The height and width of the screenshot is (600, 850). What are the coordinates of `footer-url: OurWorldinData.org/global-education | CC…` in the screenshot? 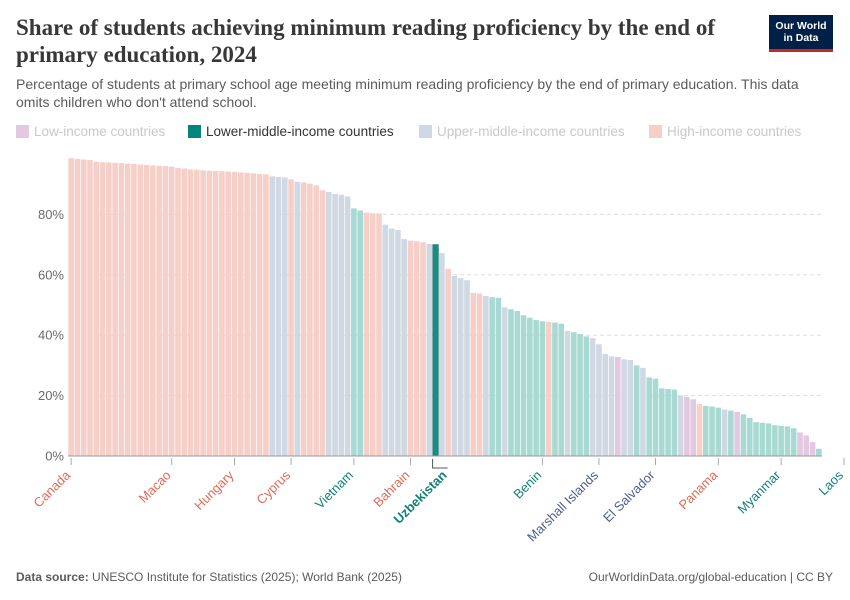 It's located at (710, 577).